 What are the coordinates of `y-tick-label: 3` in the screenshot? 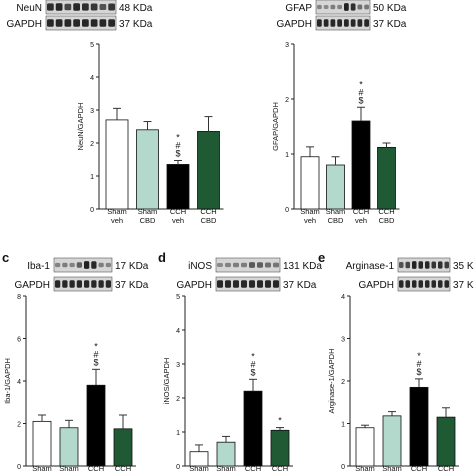 It's located at (287, 45).